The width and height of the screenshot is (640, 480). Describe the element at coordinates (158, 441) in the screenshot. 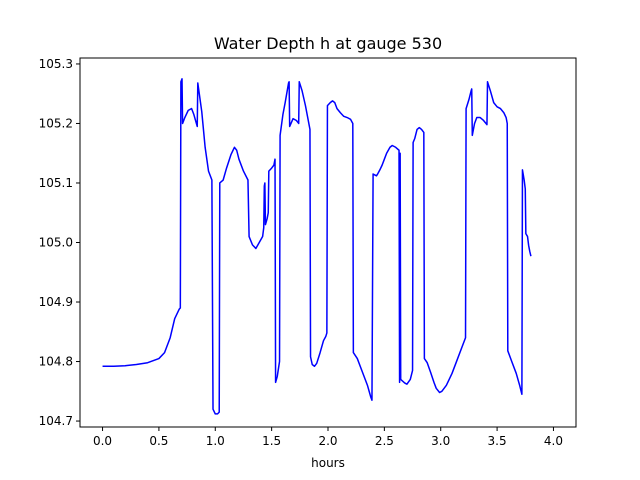

I see `x-tick-label: 0.5` at that location.